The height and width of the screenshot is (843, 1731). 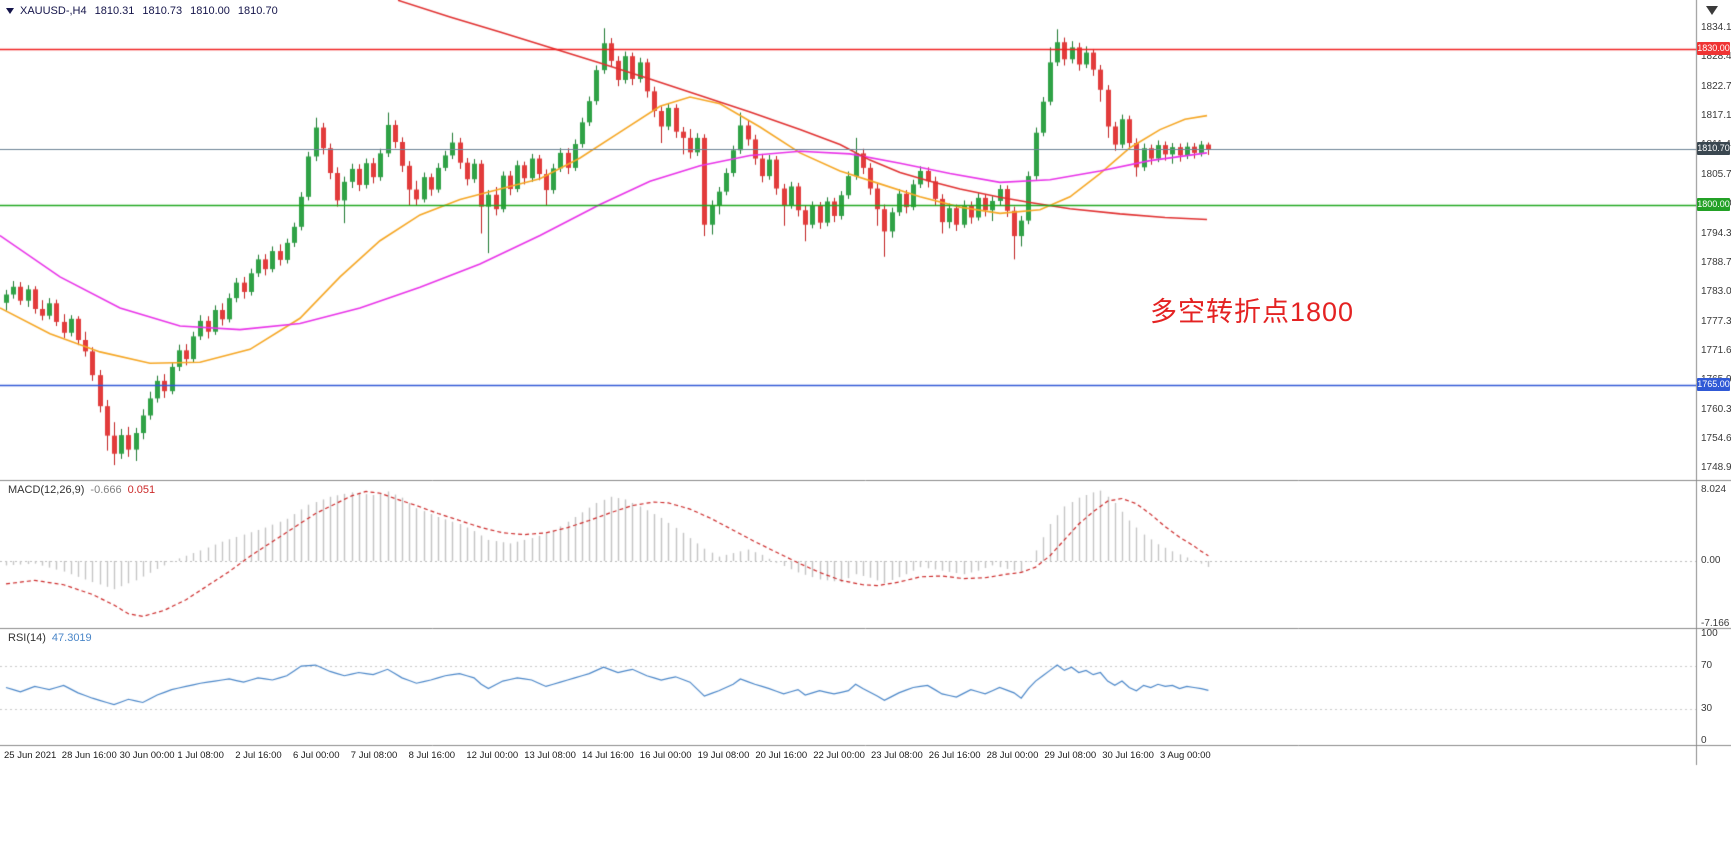 What do you see at coordinates (1012, 755) in the screenshot?
I see `time-axis-label: 28 Jul 00:00` at bounding box center [1012, 755].